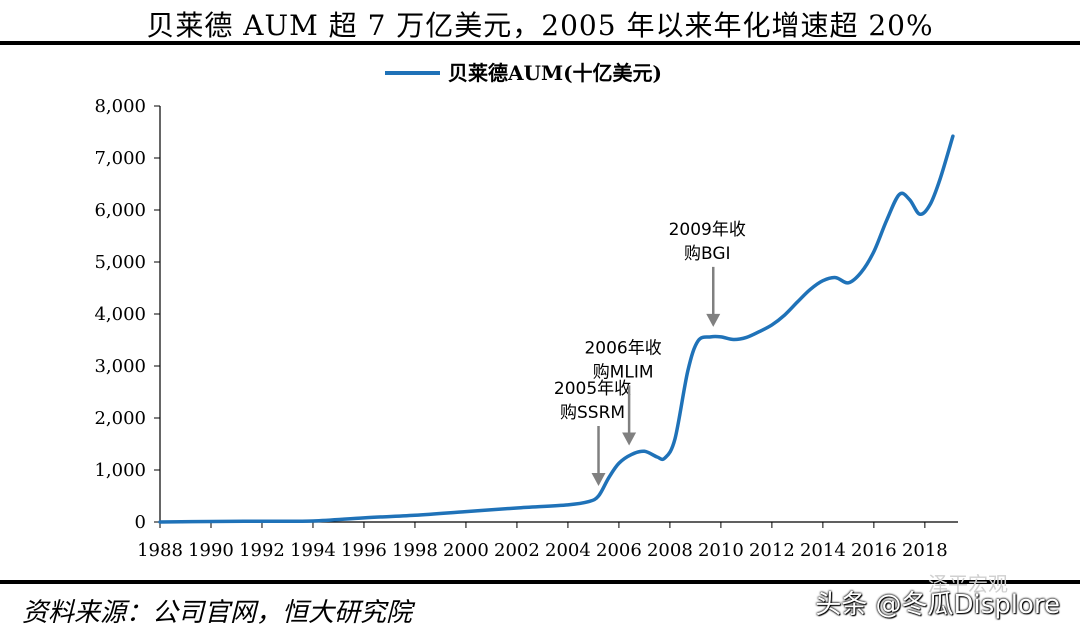 Image resolution: width=1080 pixels, height=633 pixels. Describe the element at coordinates (555, 73) in the screenshot. I see `legend-label: 贝莱德AUM(十亿美元)` at that location.